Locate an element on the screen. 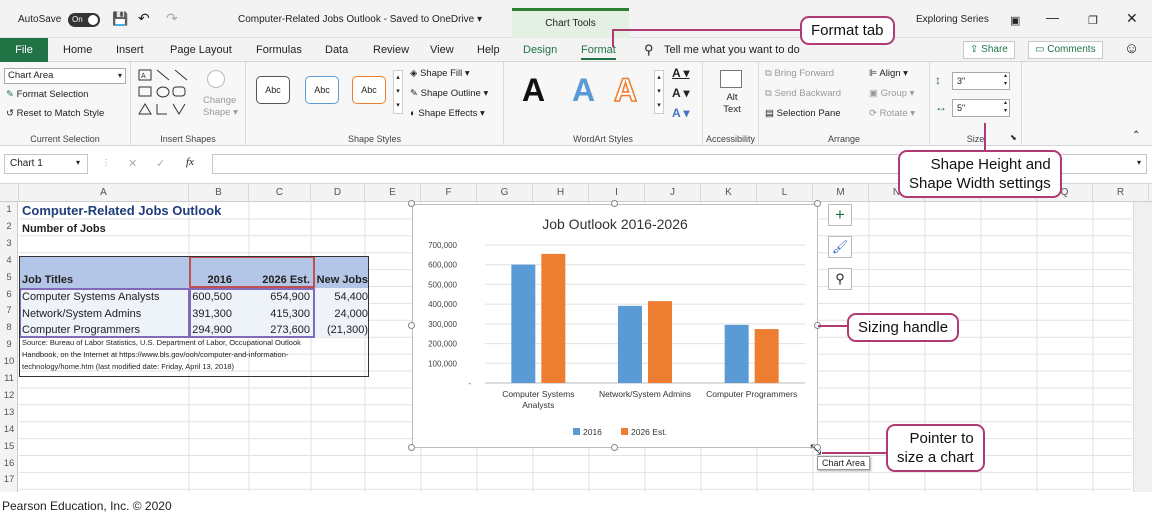 Image resolution: width=1152 pixels, height=520 pixels. table-cell: Computer Programmers is located at coordinates (81, 330).